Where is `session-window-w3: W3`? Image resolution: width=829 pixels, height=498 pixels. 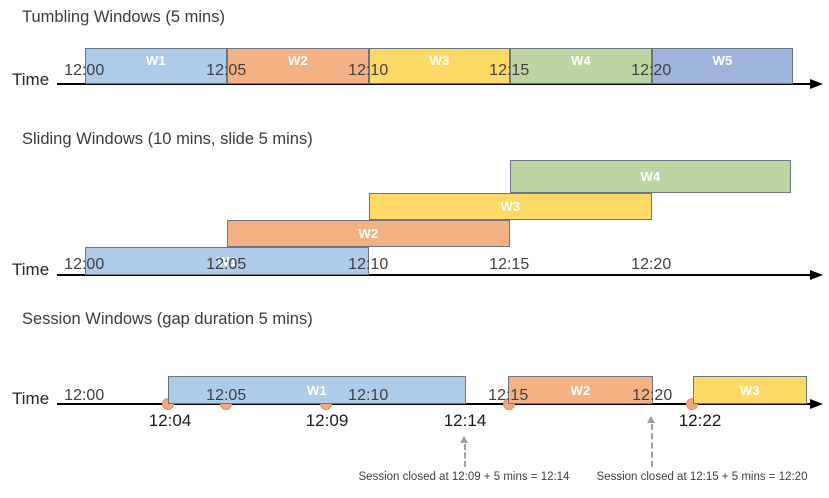 session-window-w3: W3 is located at coordinates (750, 390).